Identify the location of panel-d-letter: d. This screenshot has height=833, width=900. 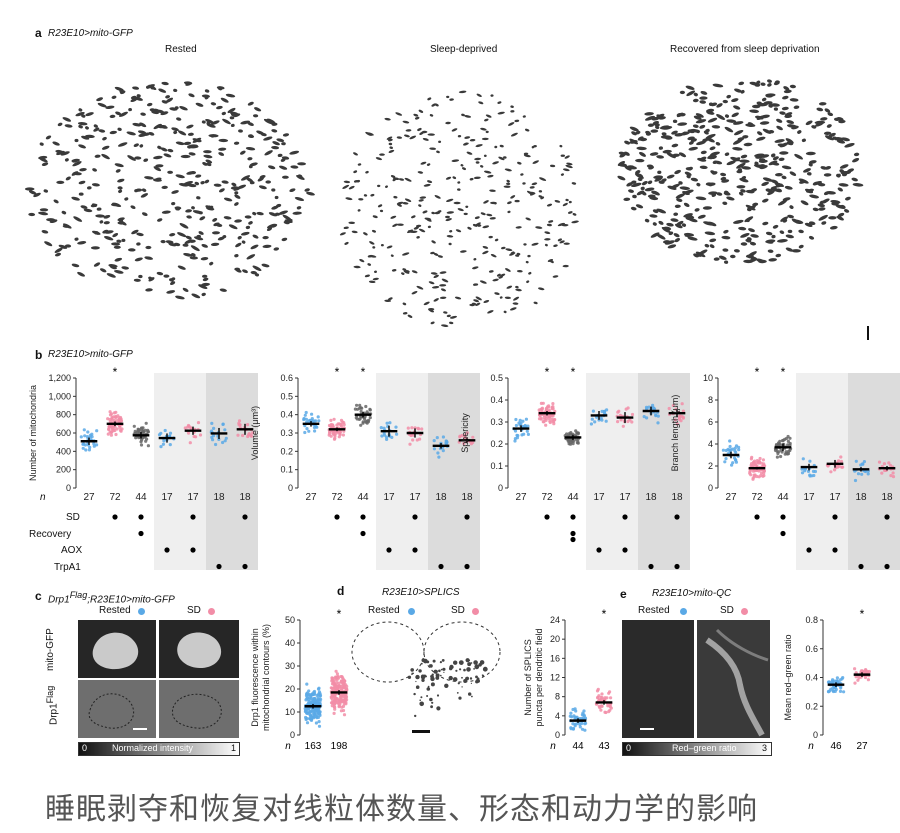
(341, 591).